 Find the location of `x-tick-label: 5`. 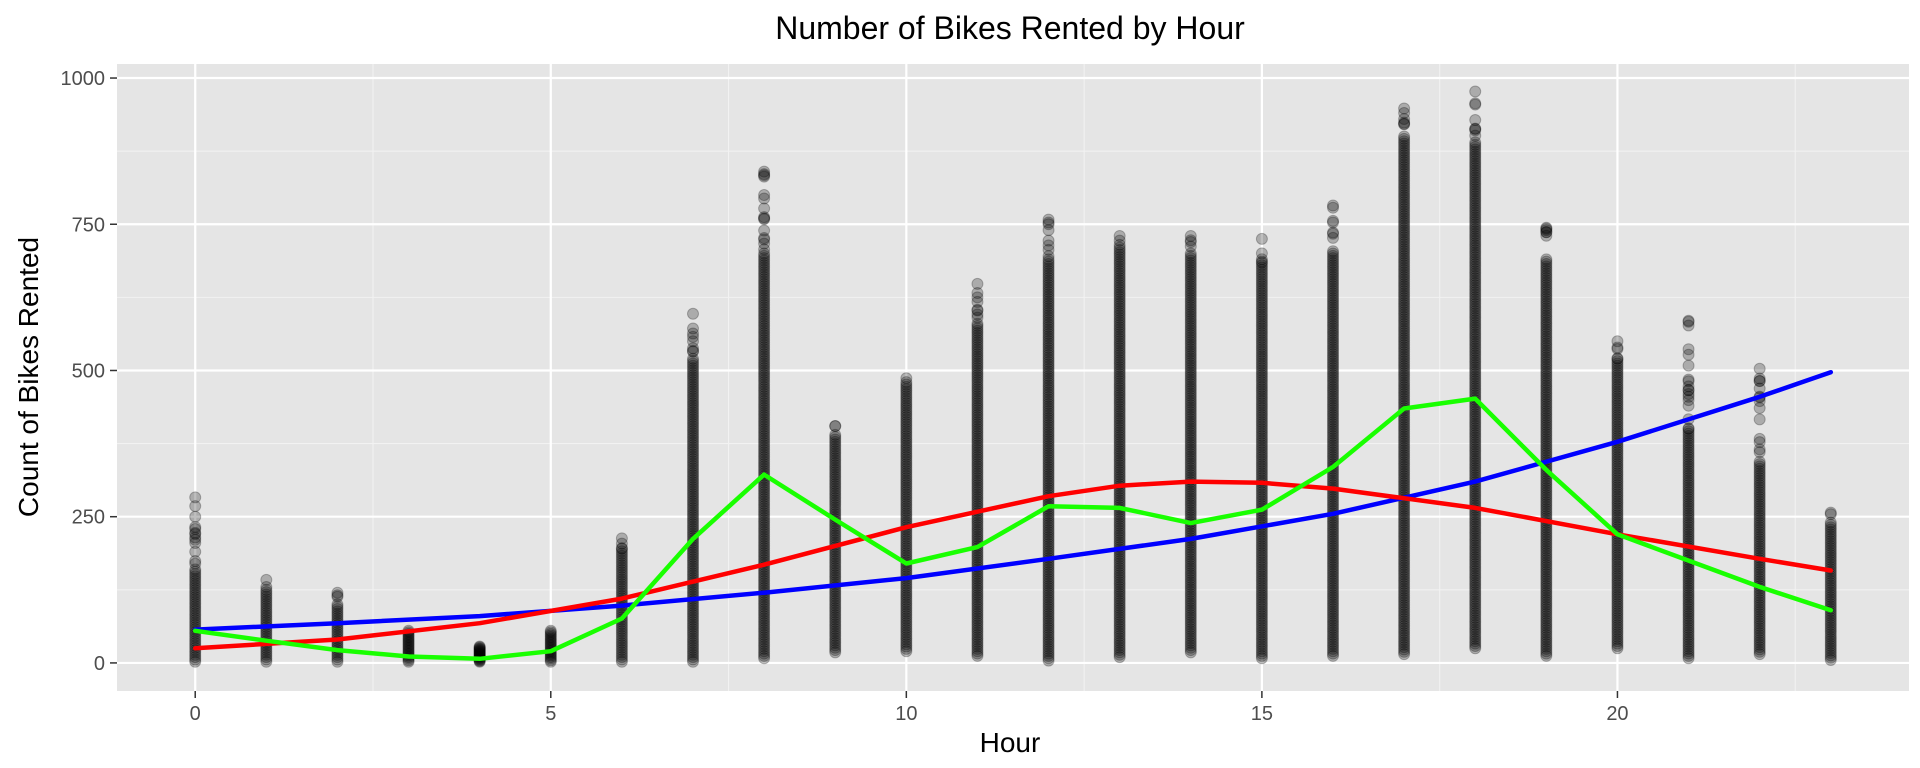

x-tick-label: 5 is located at coordinates (550, 714).